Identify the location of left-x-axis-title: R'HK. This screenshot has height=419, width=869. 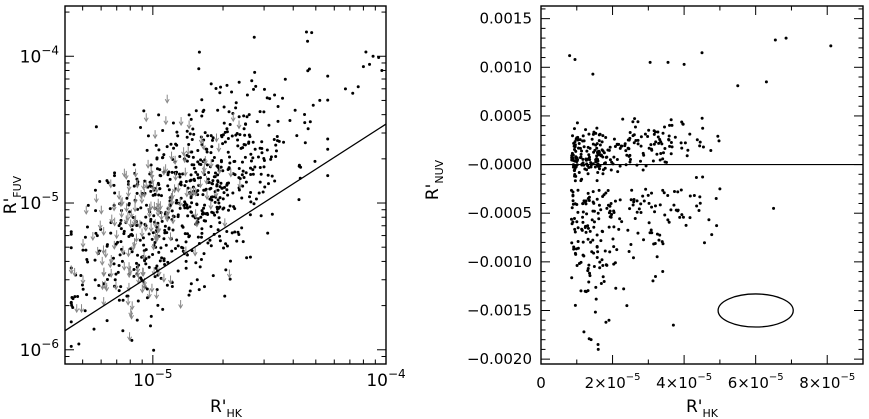
(226, 408).